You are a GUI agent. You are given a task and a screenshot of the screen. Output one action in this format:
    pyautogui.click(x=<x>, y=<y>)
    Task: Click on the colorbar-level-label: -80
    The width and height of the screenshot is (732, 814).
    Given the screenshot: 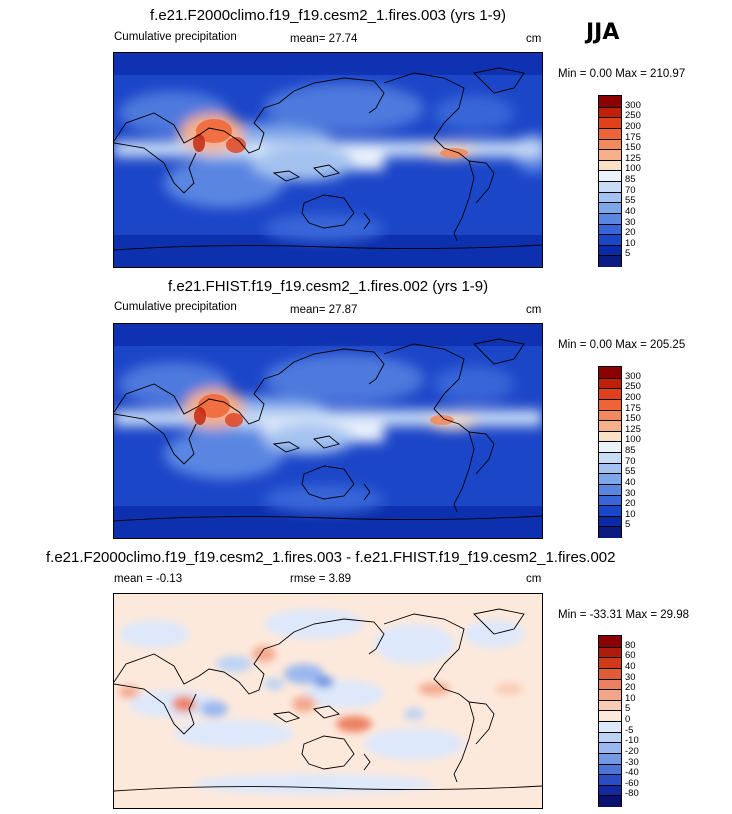 What is the action you would take?
    pyautogui.click(x=632, y=794)
    